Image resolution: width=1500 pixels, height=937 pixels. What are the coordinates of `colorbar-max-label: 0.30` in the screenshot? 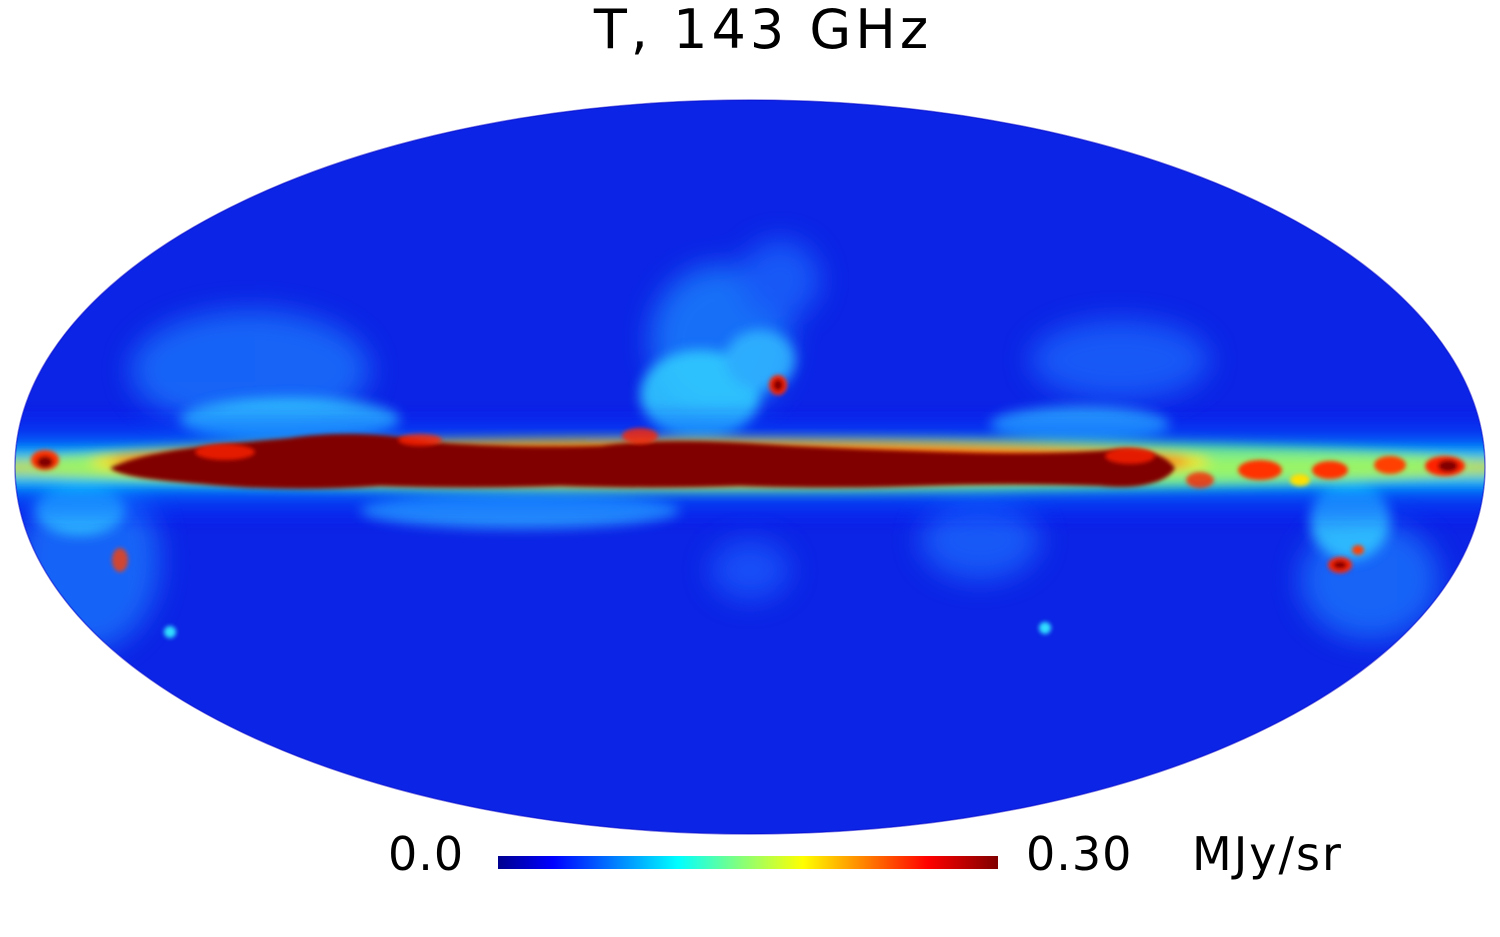 It's located at (1079, 854).